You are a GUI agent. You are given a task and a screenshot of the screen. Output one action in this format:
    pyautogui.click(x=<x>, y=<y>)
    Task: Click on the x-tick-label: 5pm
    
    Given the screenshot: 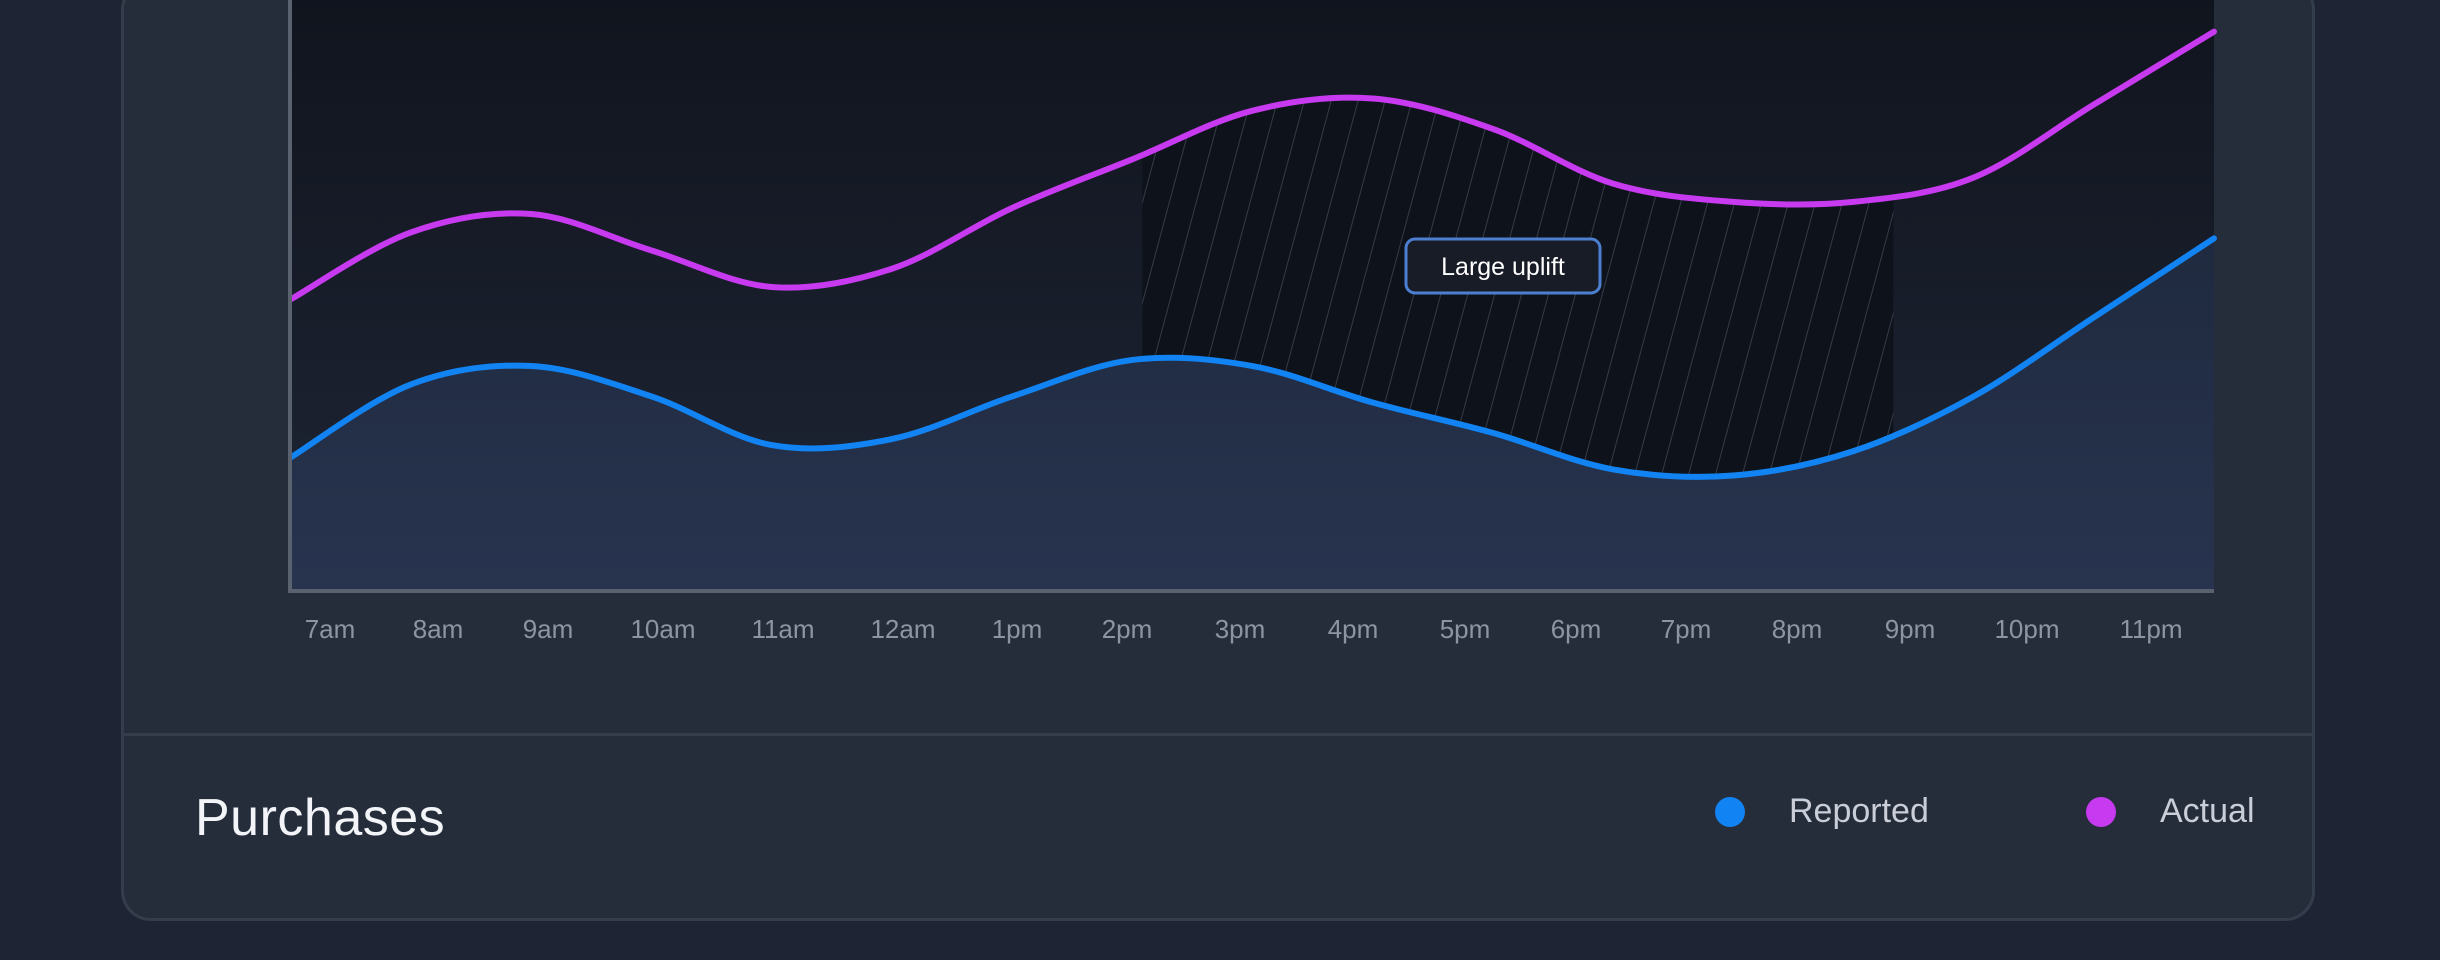 What is the action you would take?
    pyautogui.click(x=1465, y=629)
    